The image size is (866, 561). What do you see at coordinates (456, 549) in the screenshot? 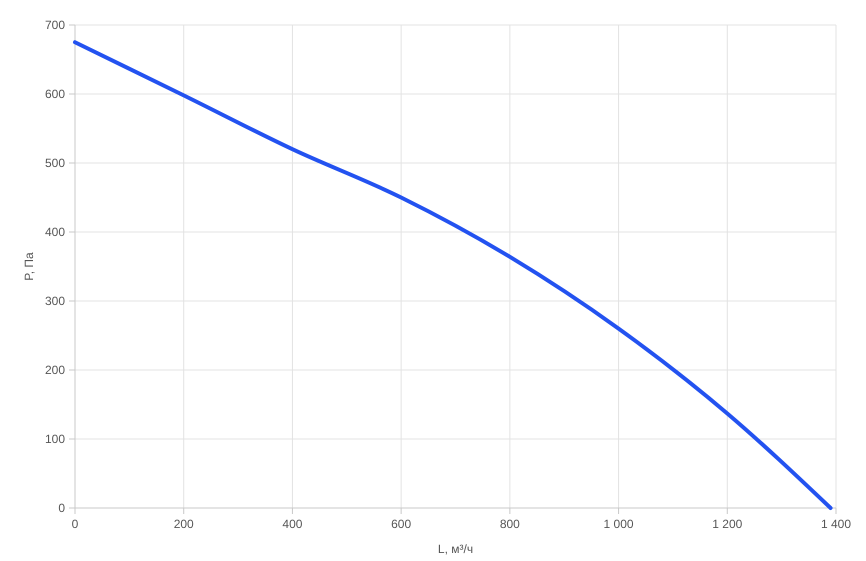
I see `x-axis-title: L, м³/ч` at bounding box center [456, 549].